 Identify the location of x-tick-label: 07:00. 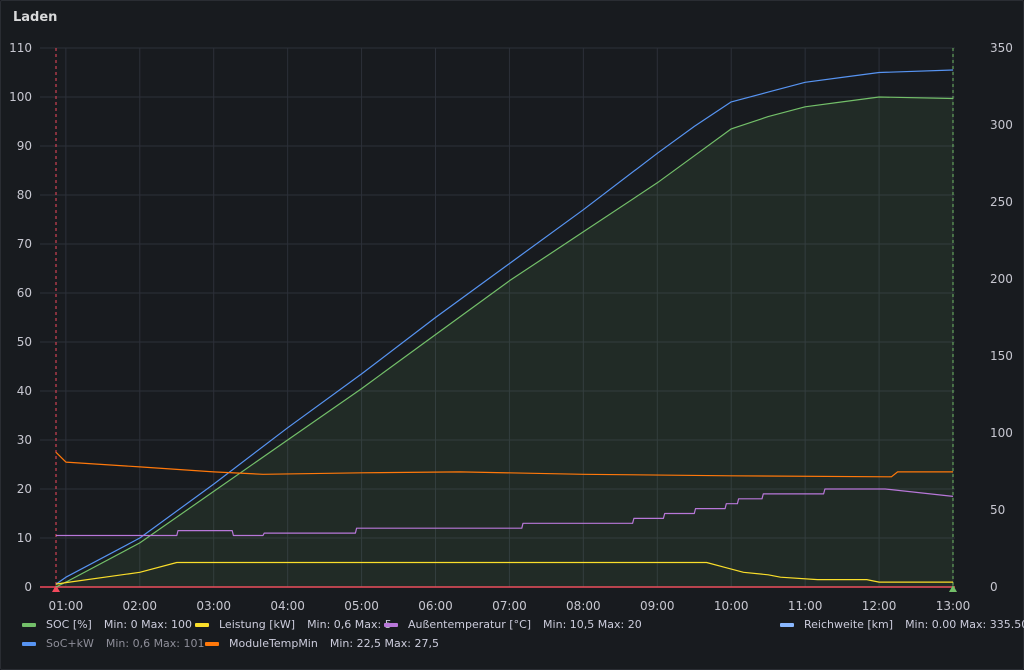
(509, 606).